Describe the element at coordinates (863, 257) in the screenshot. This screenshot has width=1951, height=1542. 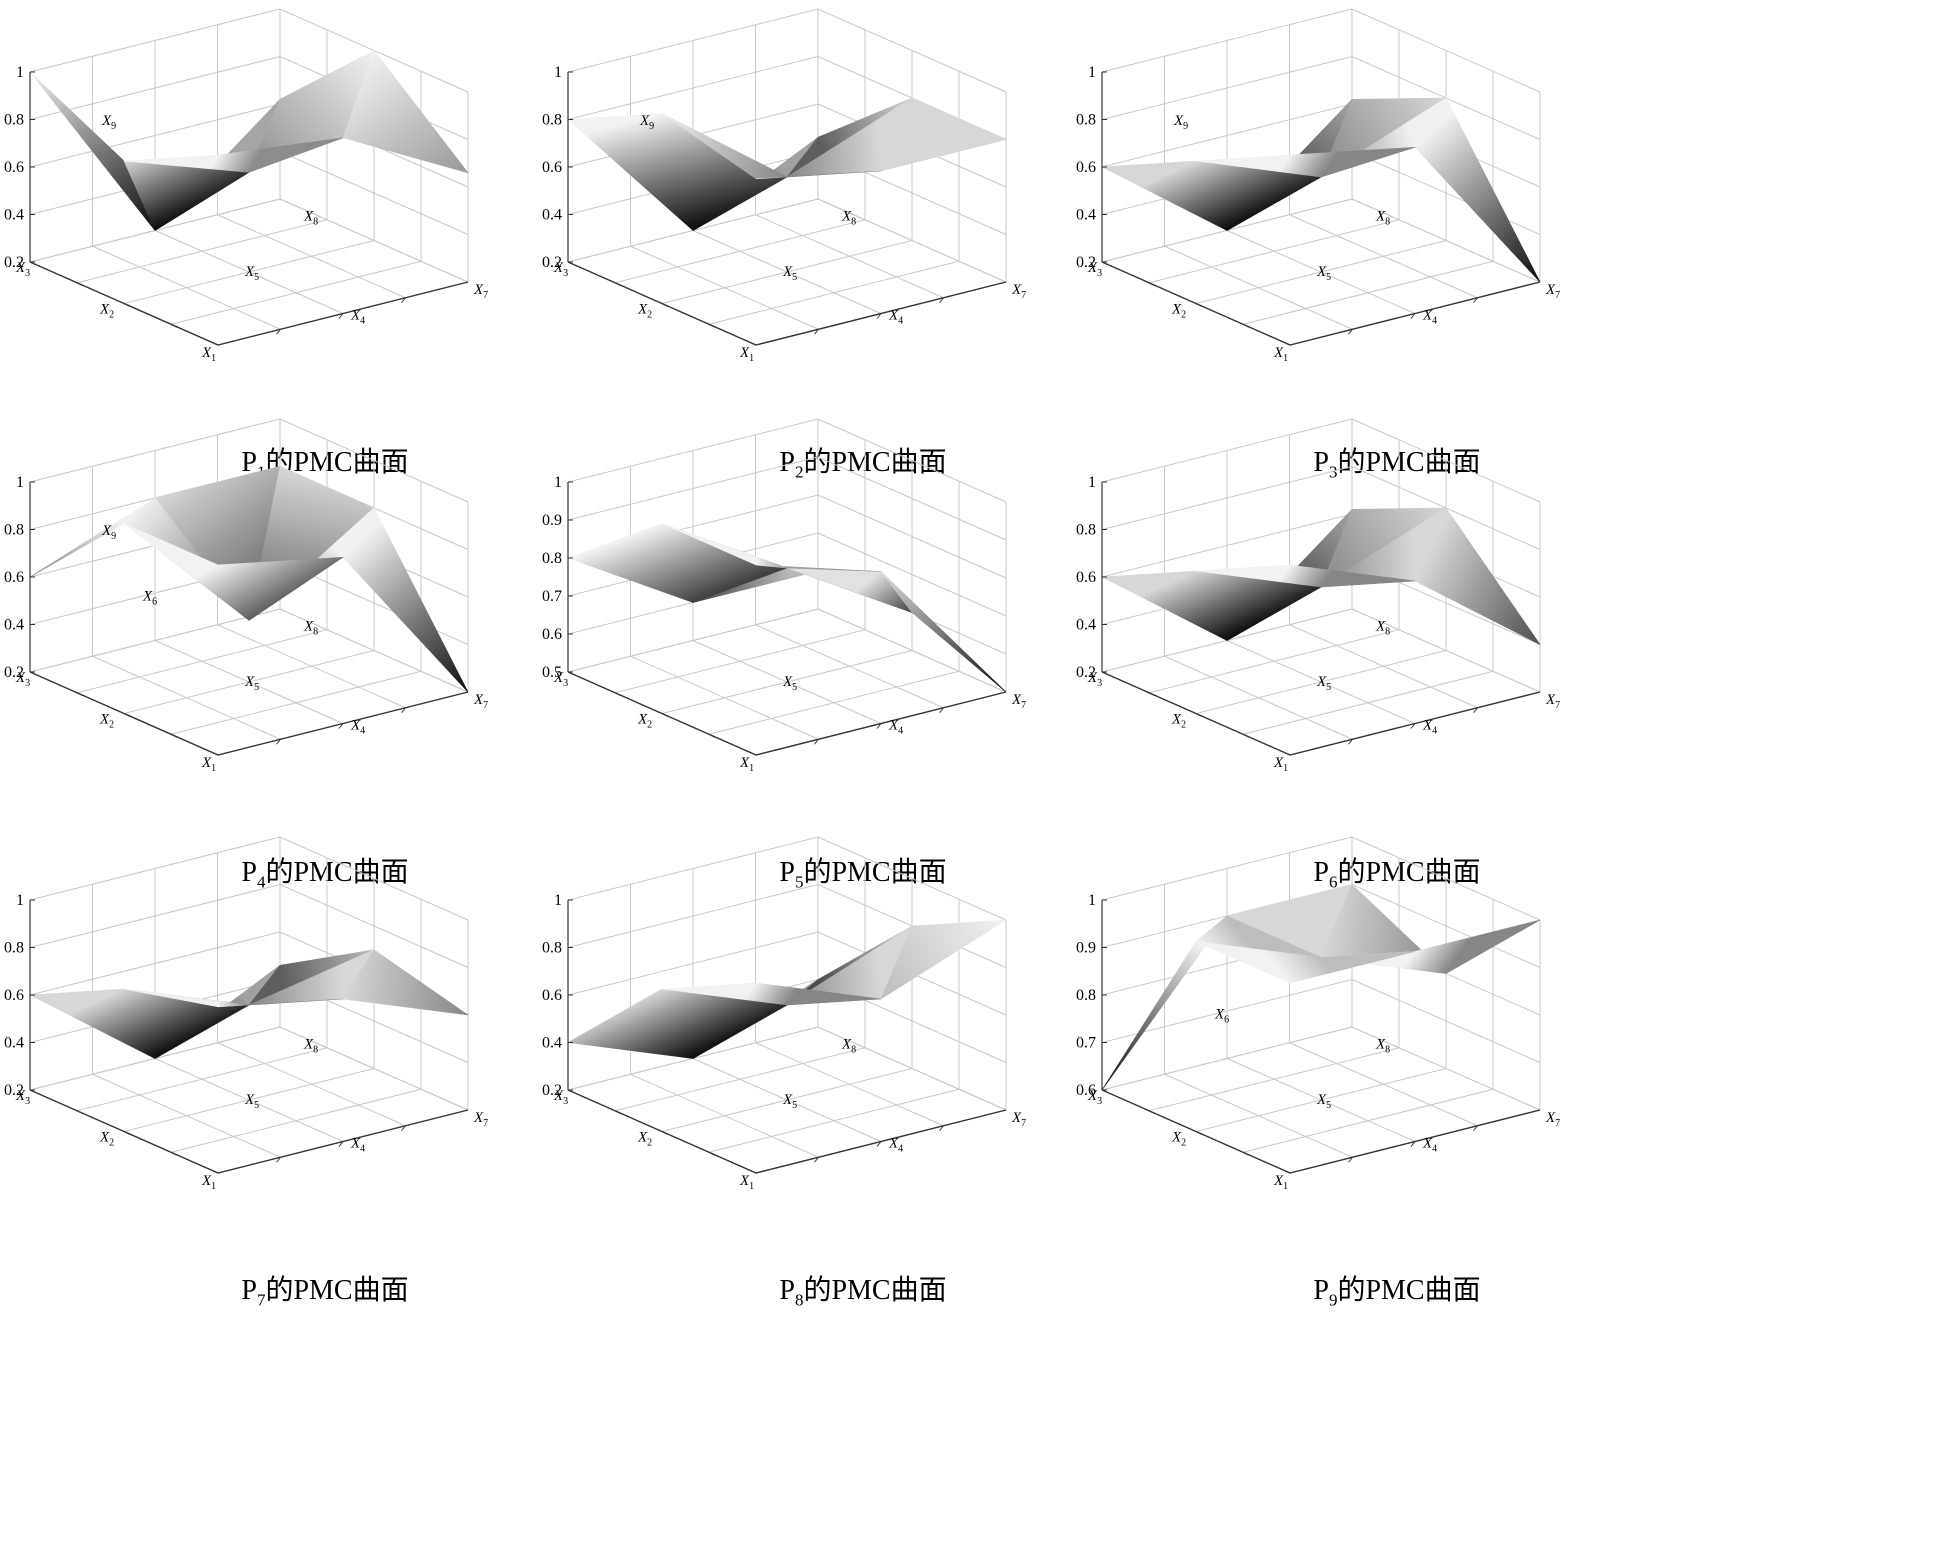
I see `pmc-panel-2: 0.2 0.4 0.6 0.8 1 X3 X2 X1 X9 X5 X4 X8 X7 P2的PMC曲面` at that location.